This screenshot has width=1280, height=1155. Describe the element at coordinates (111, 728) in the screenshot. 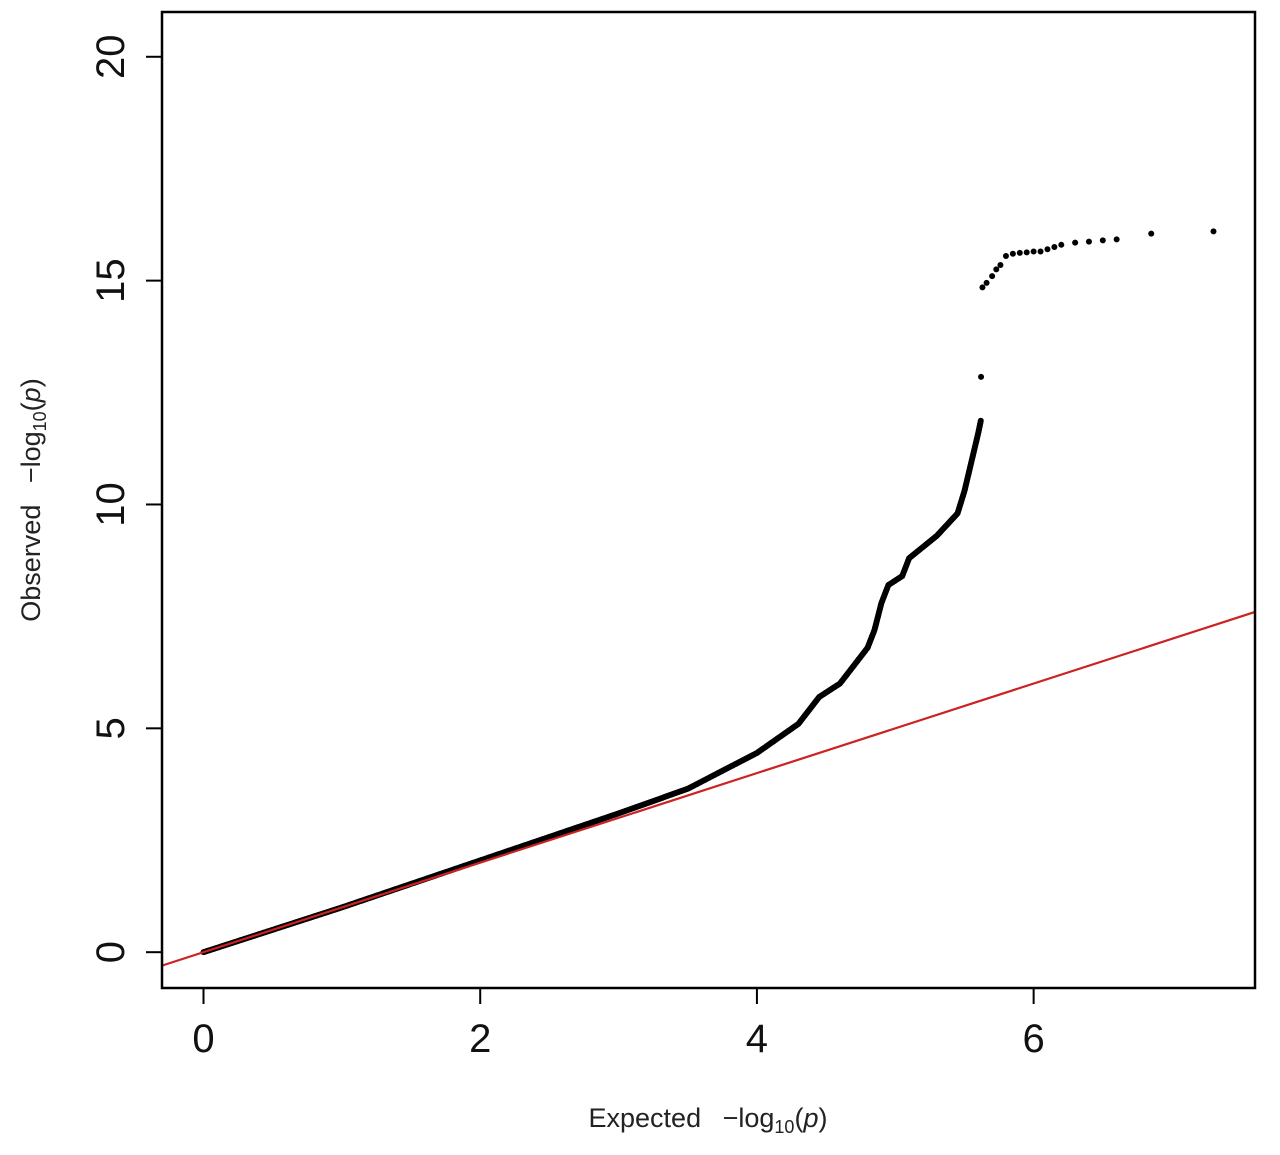

I see `y-tick-label: 5` at that location.